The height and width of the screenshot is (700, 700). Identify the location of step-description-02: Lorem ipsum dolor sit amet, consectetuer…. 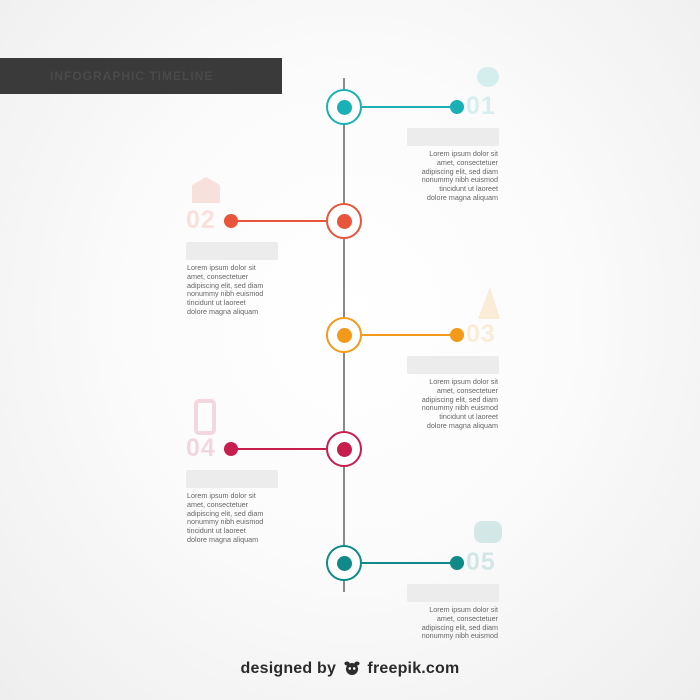
(225, 289).